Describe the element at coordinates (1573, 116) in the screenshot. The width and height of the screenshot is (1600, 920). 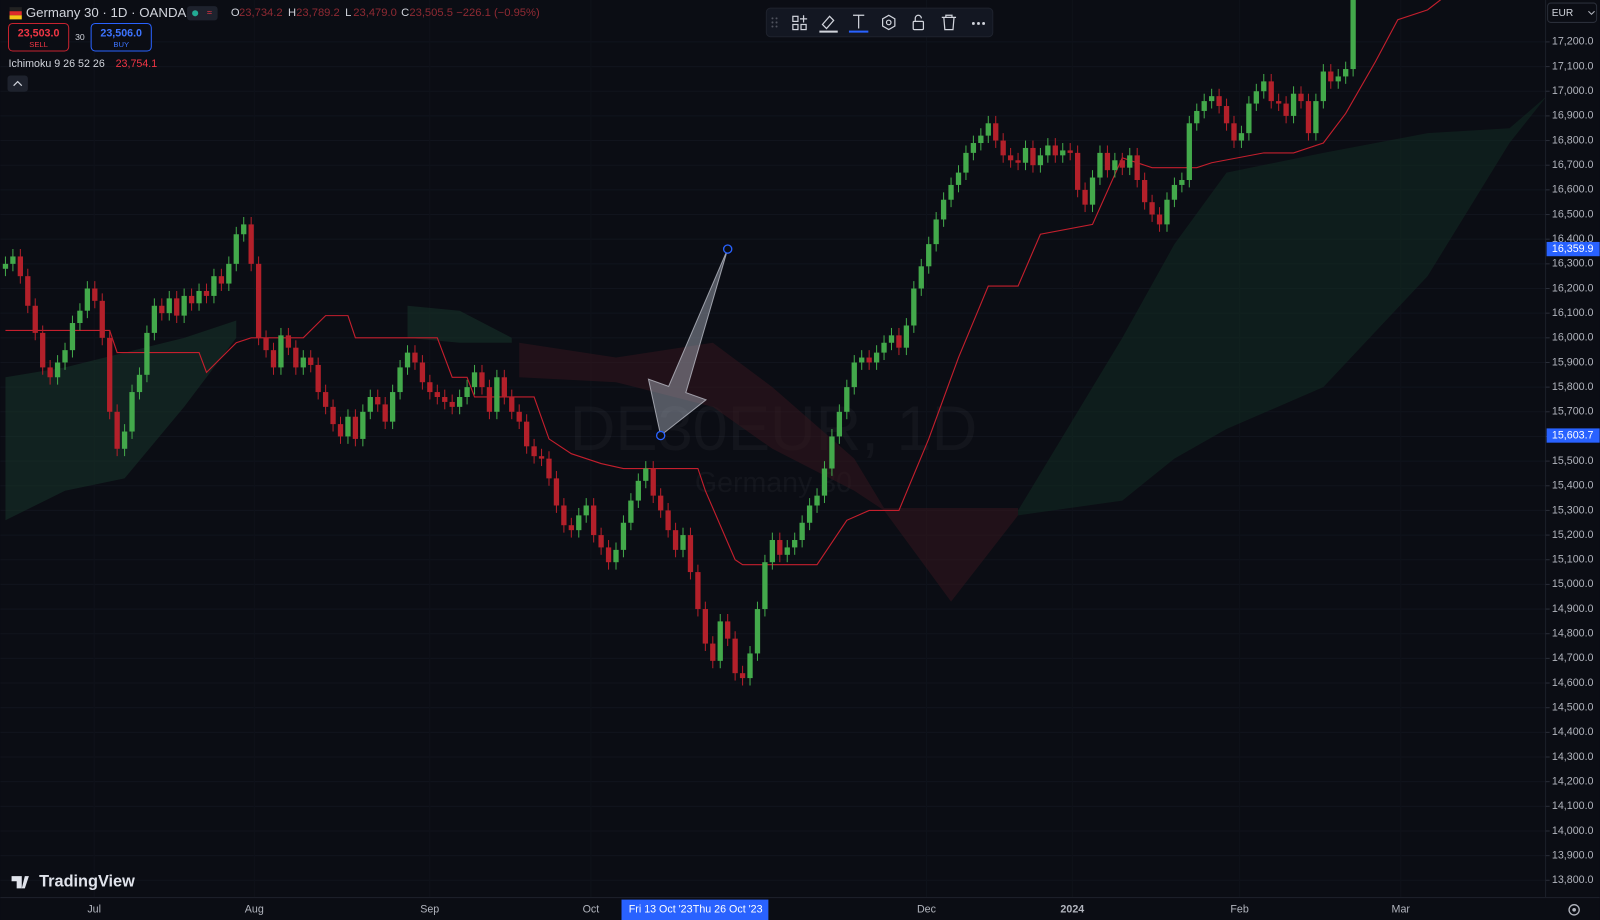
I see `price-tick-label: 16,900.0` at that location.